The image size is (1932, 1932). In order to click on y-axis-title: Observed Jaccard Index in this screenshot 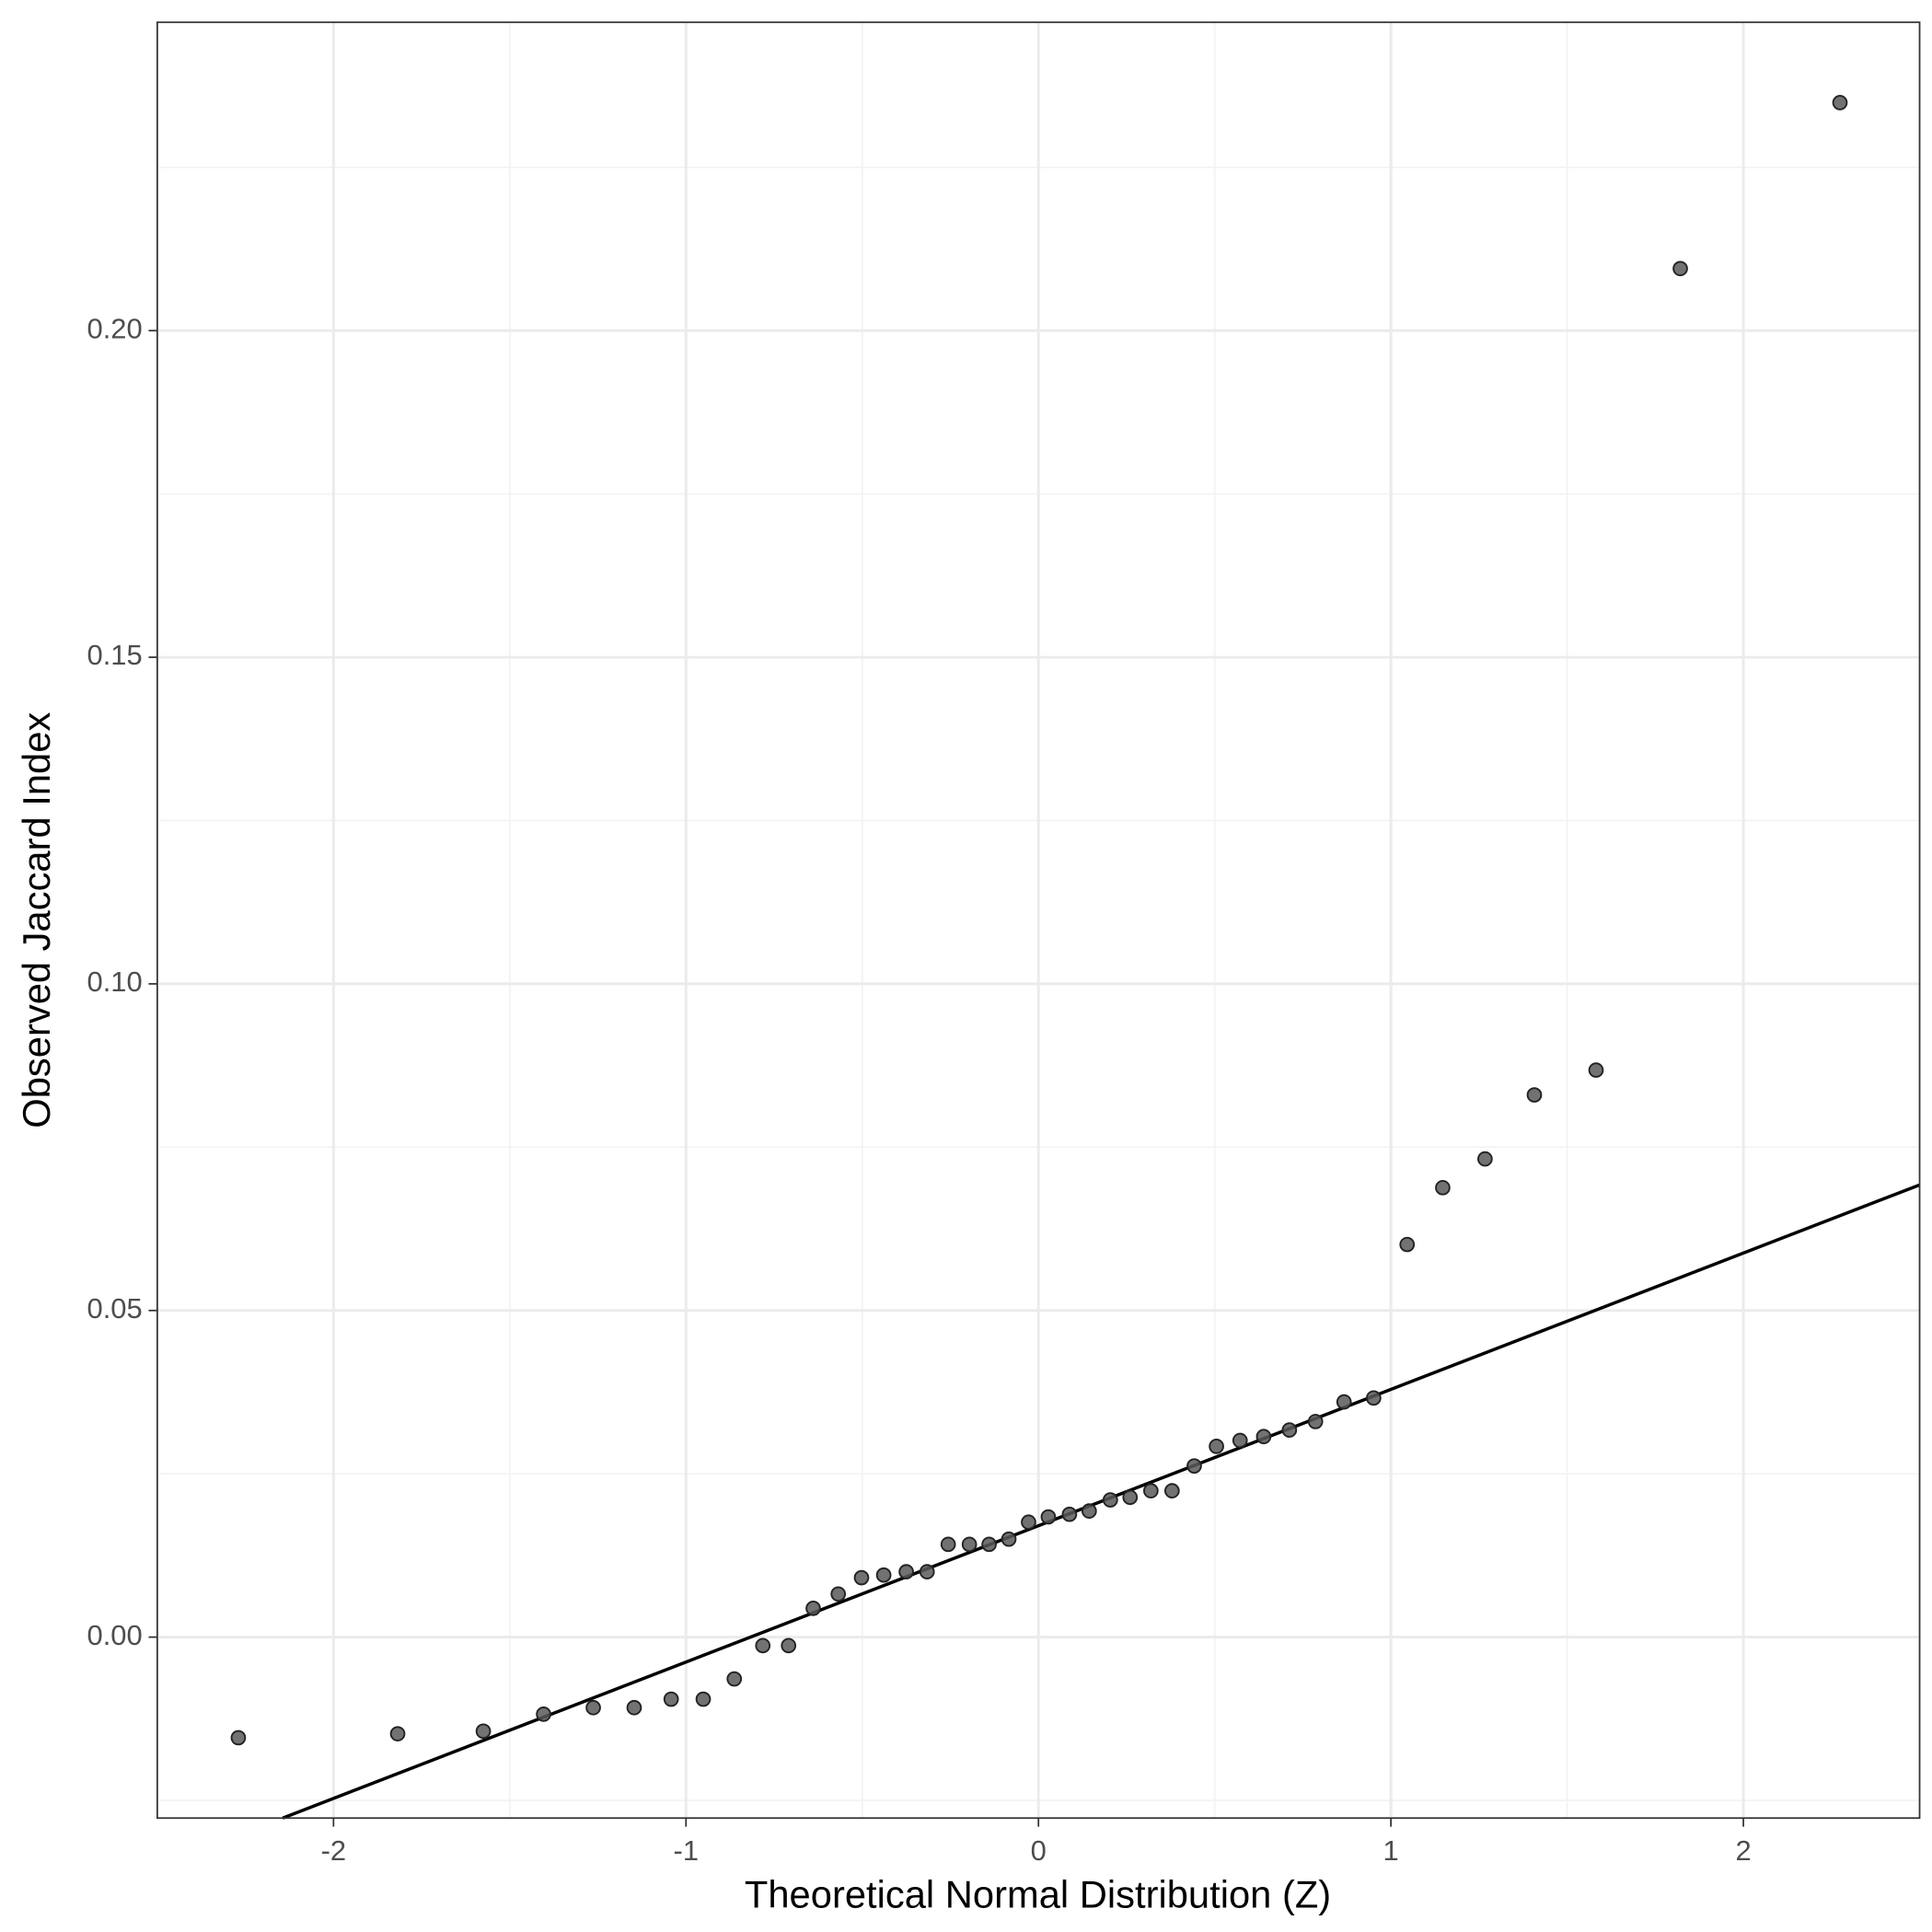, I will do `click(37, 920)`.